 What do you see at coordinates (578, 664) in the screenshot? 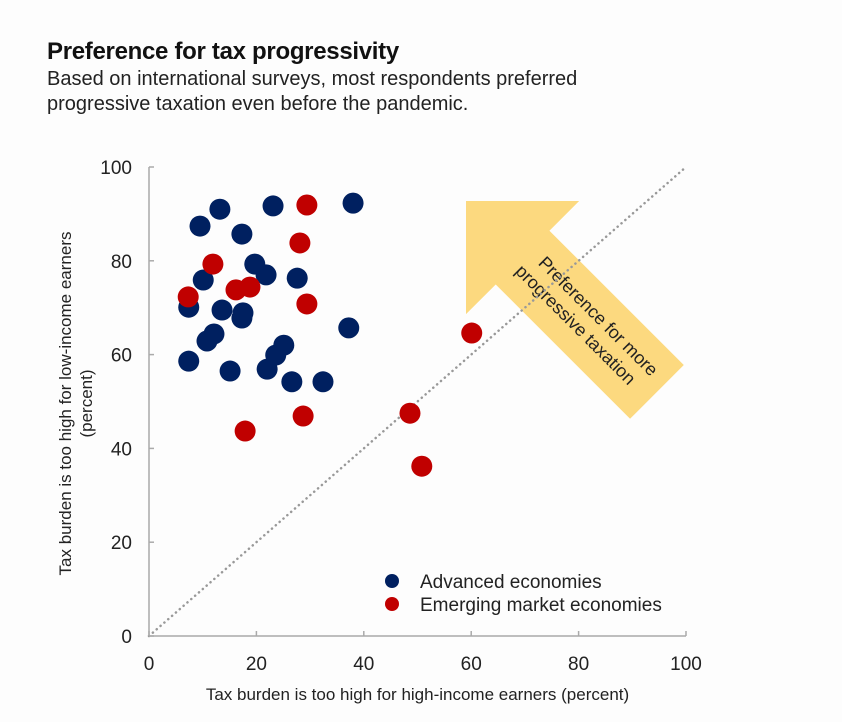
I see `x-tick-label: 80` at bounding box center [578, 664].